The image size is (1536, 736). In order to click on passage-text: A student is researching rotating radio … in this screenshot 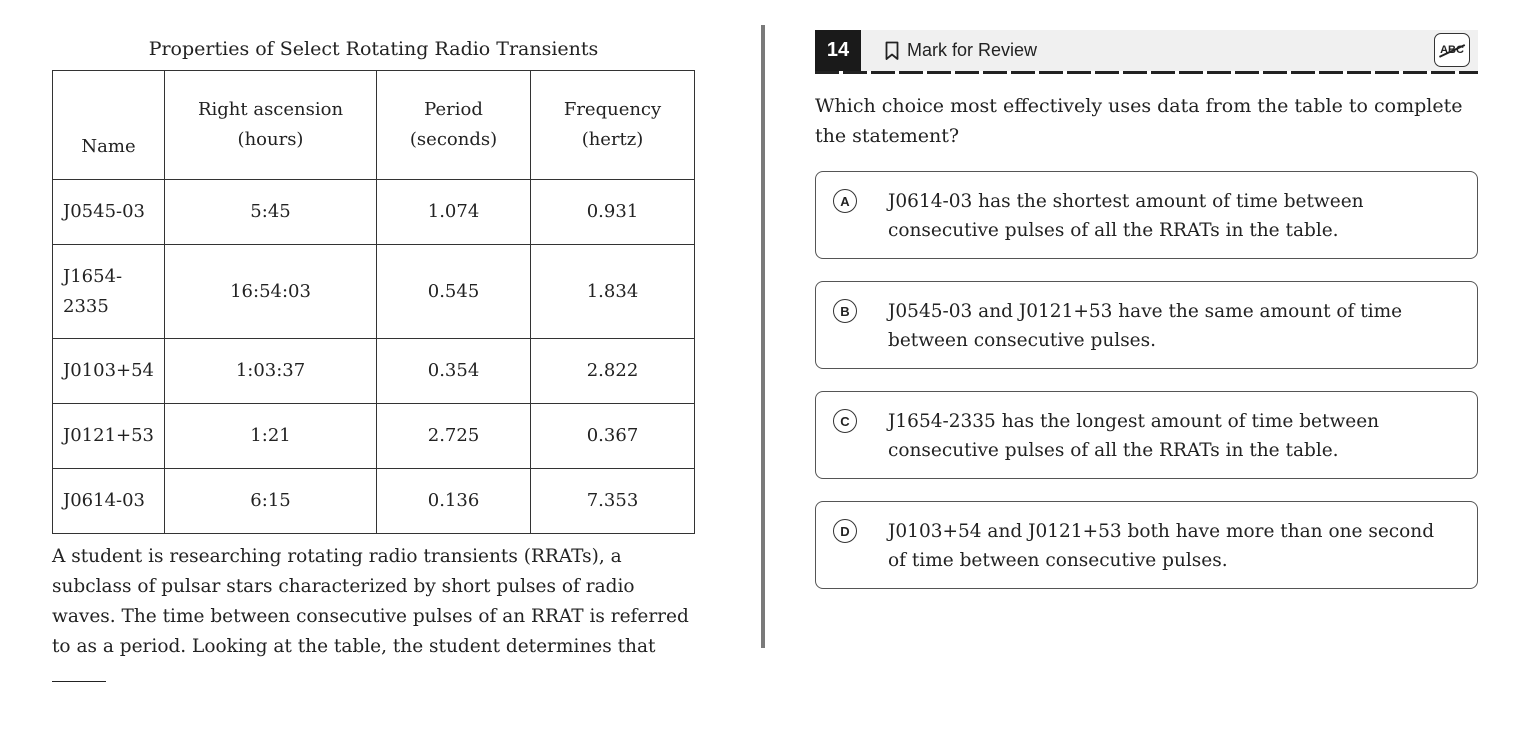, I will do `click(374, 617)`.